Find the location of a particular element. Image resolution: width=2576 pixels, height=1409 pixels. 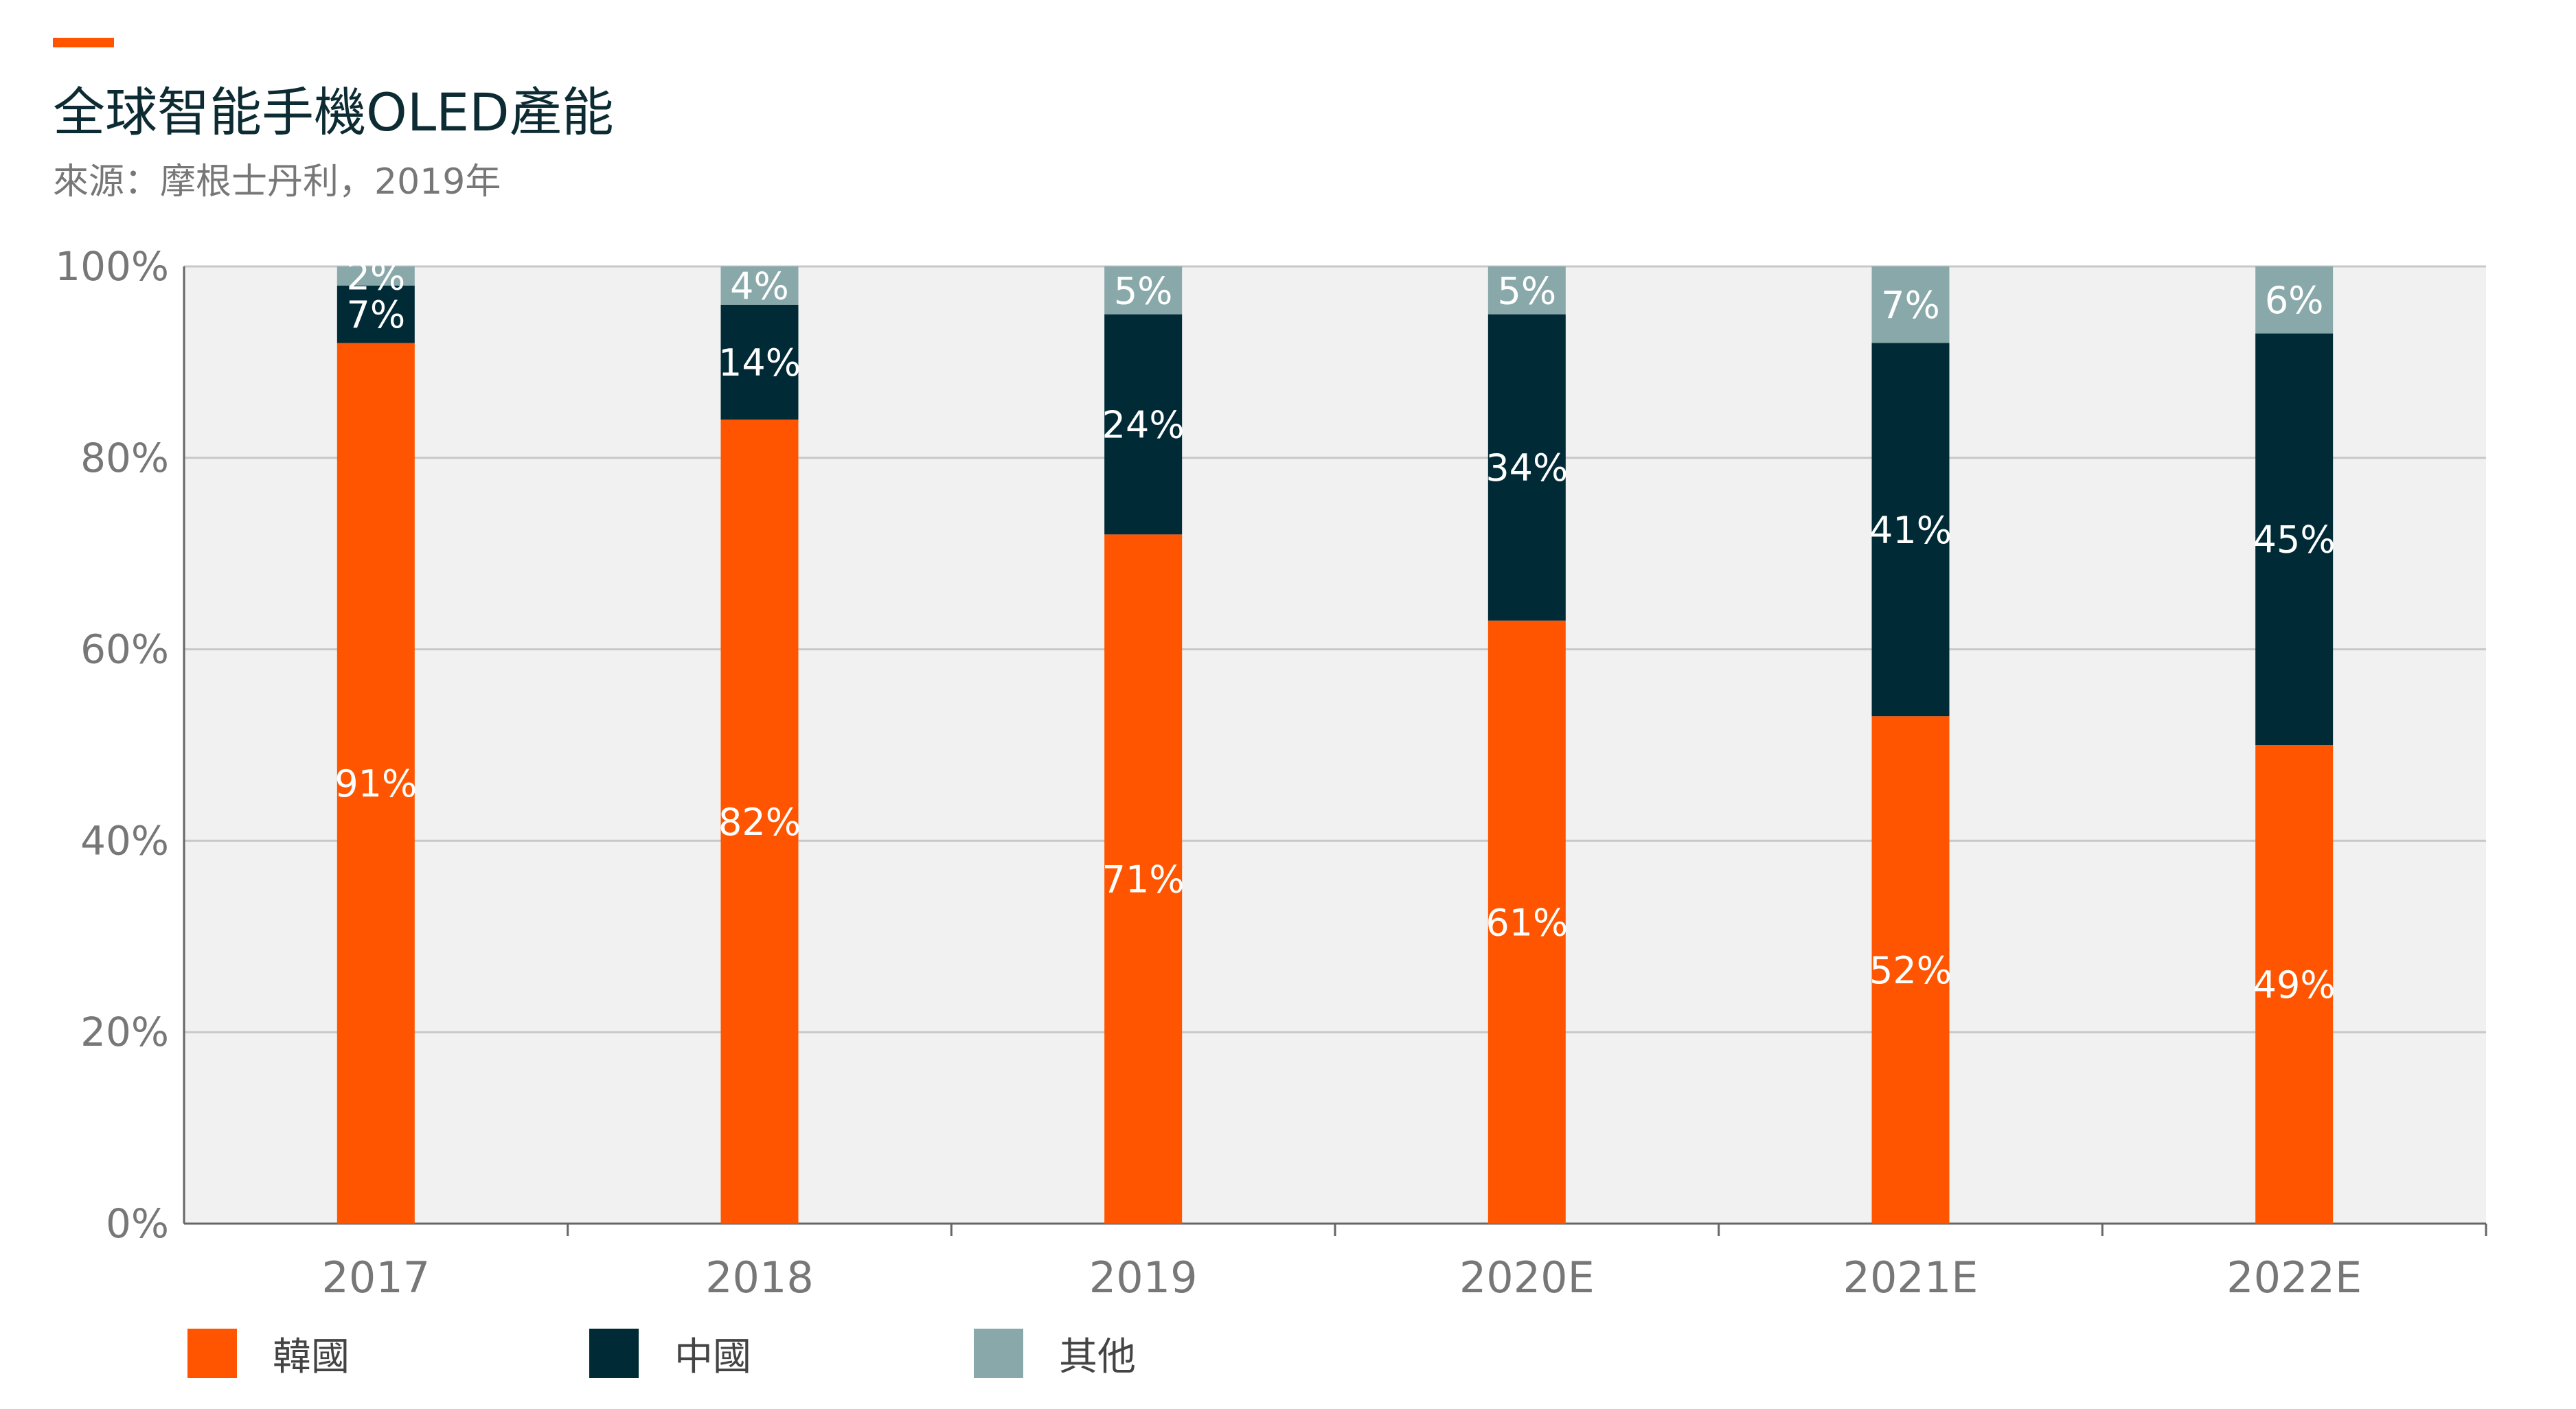

legend-label-korea: 韓國 is located at coordinates (311, 1356).